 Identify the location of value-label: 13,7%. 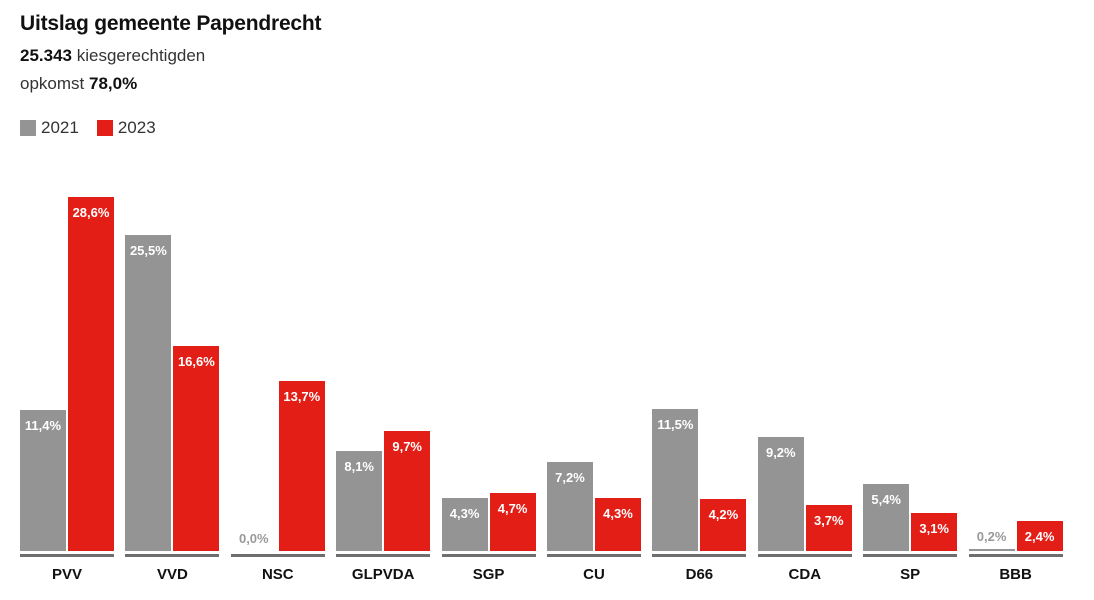
(302, 397).